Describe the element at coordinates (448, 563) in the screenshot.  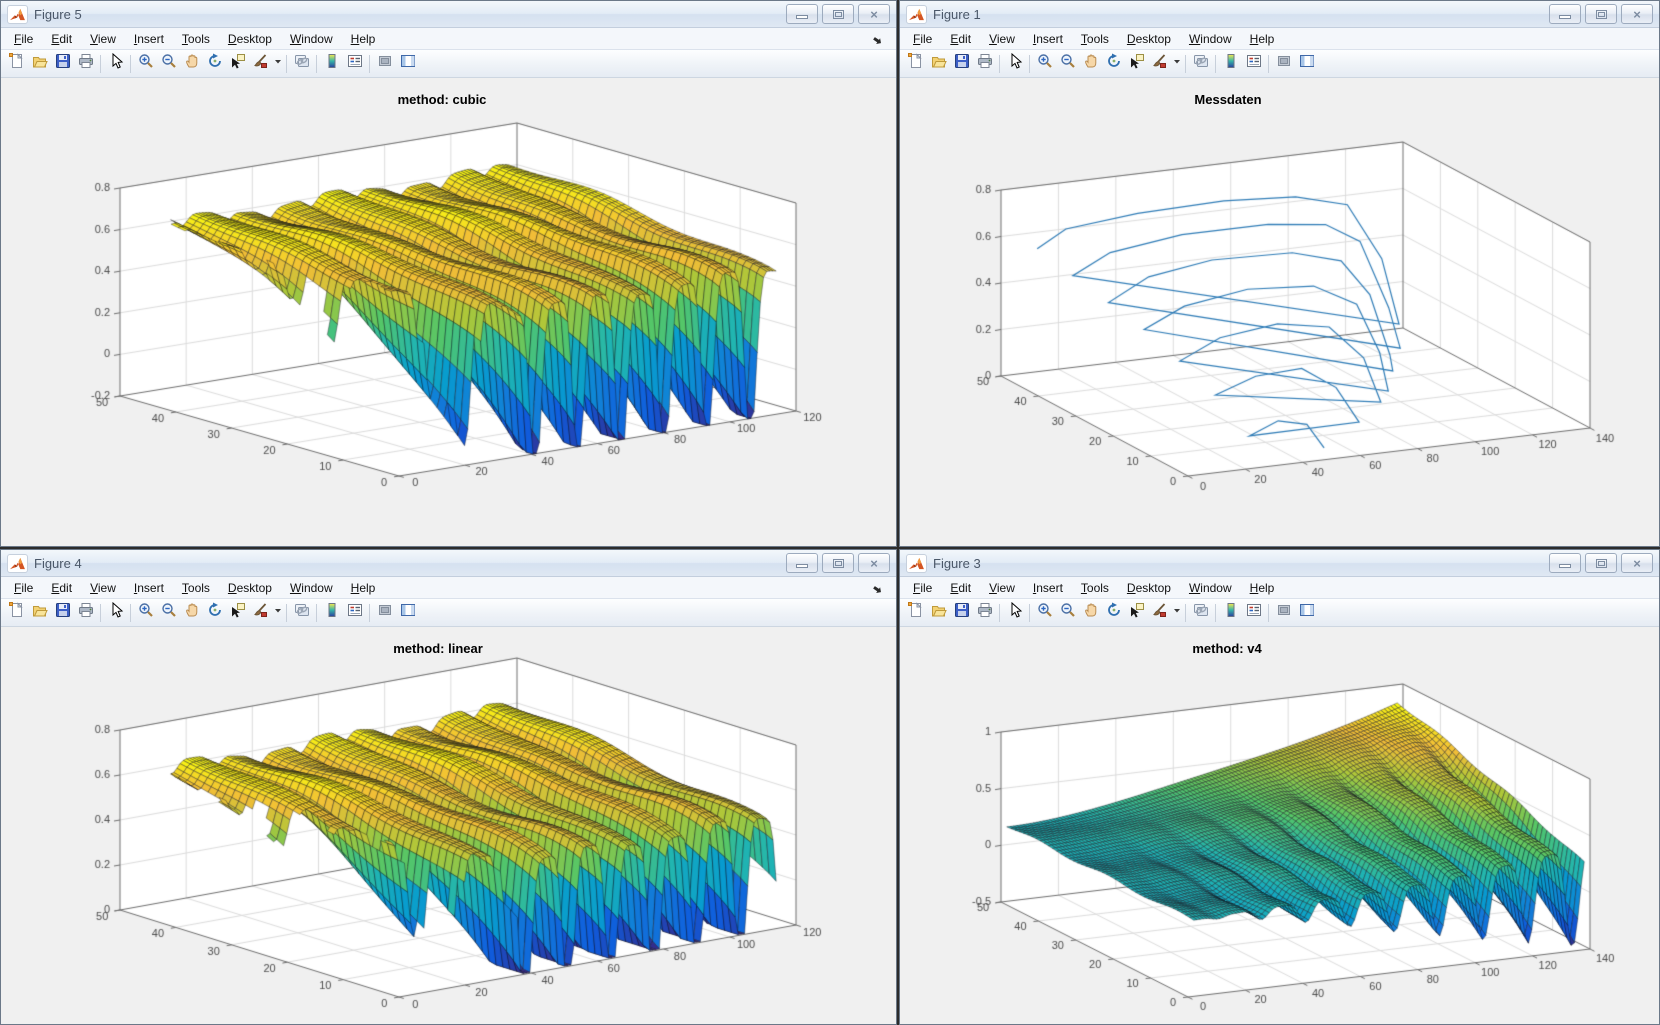
I see `titlebar: Figure 4 ×` at that location.